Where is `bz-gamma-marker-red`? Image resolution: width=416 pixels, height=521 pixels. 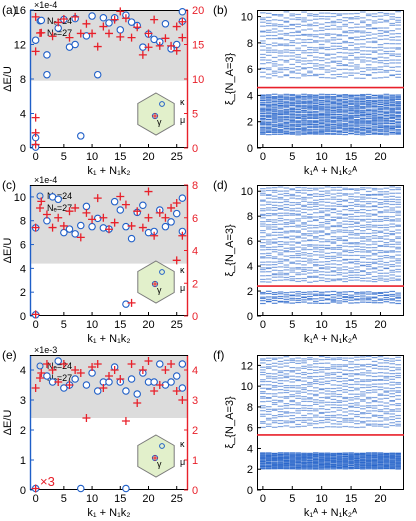 bz-gamma-marker-red is located at coordinates (155, 284).